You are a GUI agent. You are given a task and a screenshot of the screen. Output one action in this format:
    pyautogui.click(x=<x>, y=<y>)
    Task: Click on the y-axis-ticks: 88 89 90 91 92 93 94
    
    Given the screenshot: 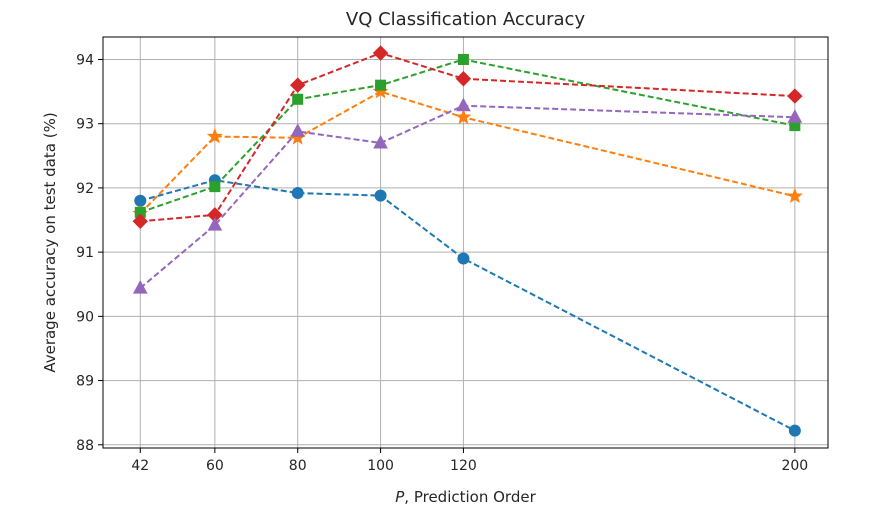 What is the action you would take?
    pyautogui.click(x=89, y=253)
    